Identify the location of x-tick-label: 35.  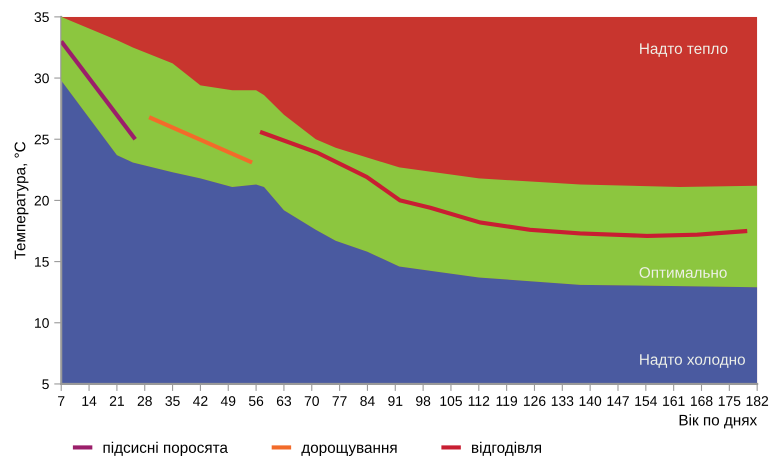
(172, 401).